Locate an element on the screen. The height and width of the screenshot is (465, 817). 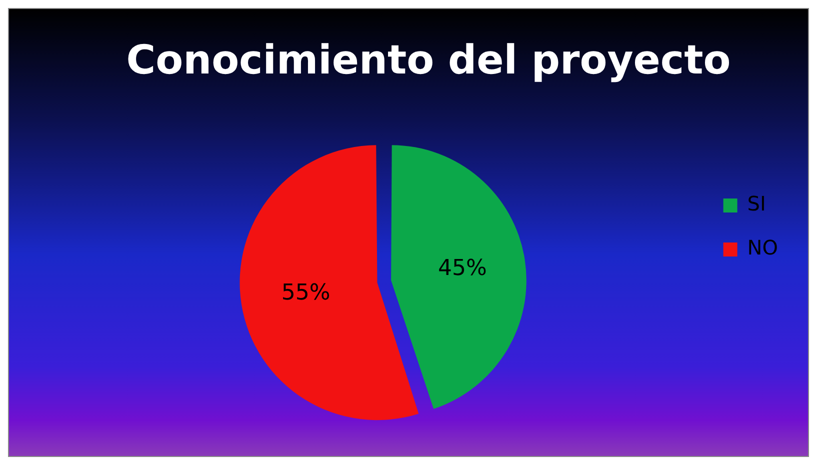
legend-label: NO is located at coordinates (762, 248).